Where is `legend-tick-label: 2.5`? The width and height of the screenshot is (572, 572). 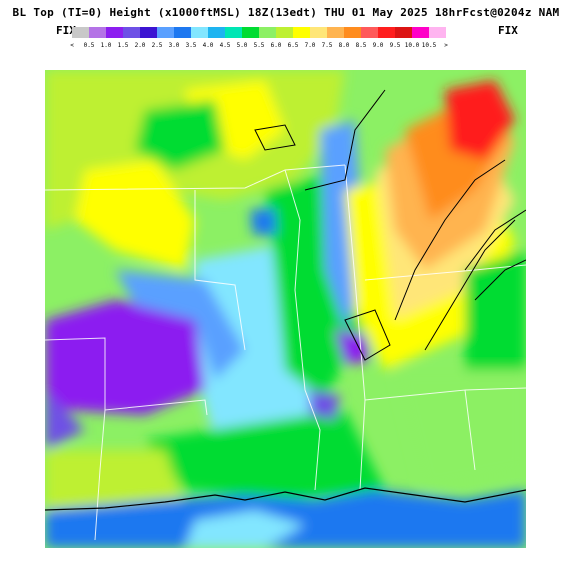 legend-tick-label: 2.5 is located at coordinates (157, 45).